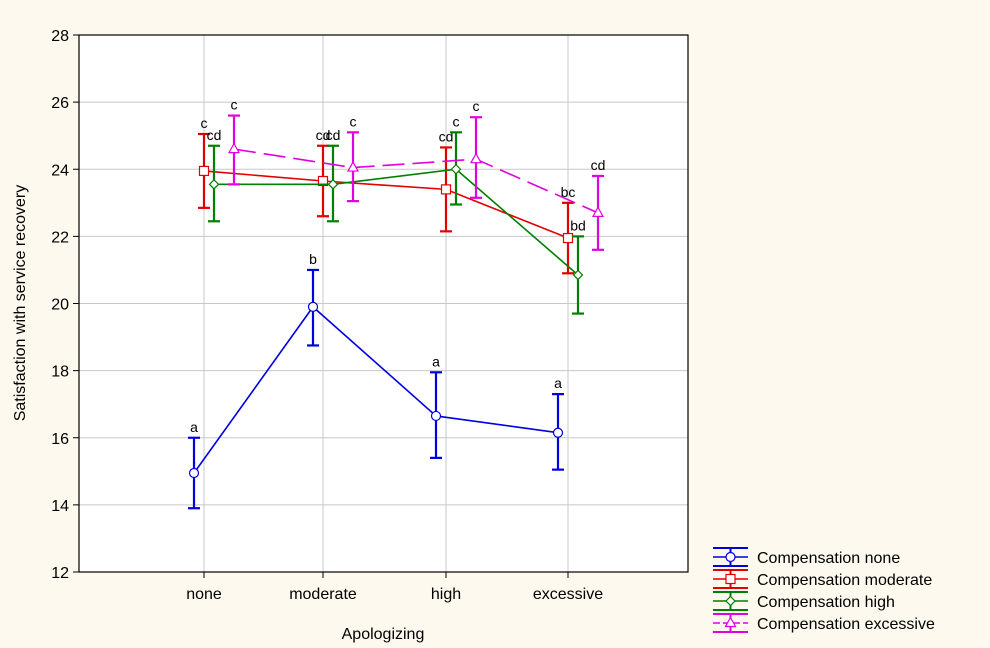  I want to click on legend-entry: Compensation excessive, so click(824, 623).